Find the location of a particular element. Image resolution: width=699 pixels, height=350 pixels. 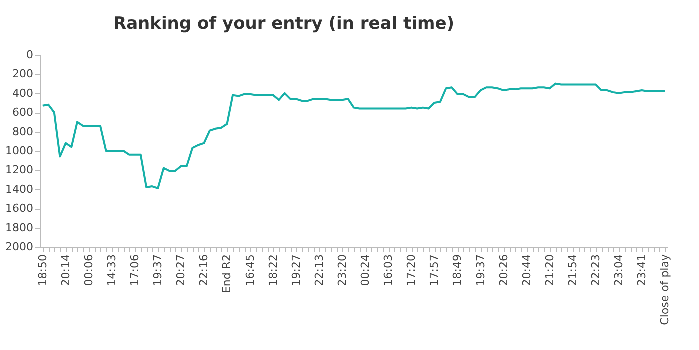

x-tick-label: 00:24 is located at coordinates (365, 270).